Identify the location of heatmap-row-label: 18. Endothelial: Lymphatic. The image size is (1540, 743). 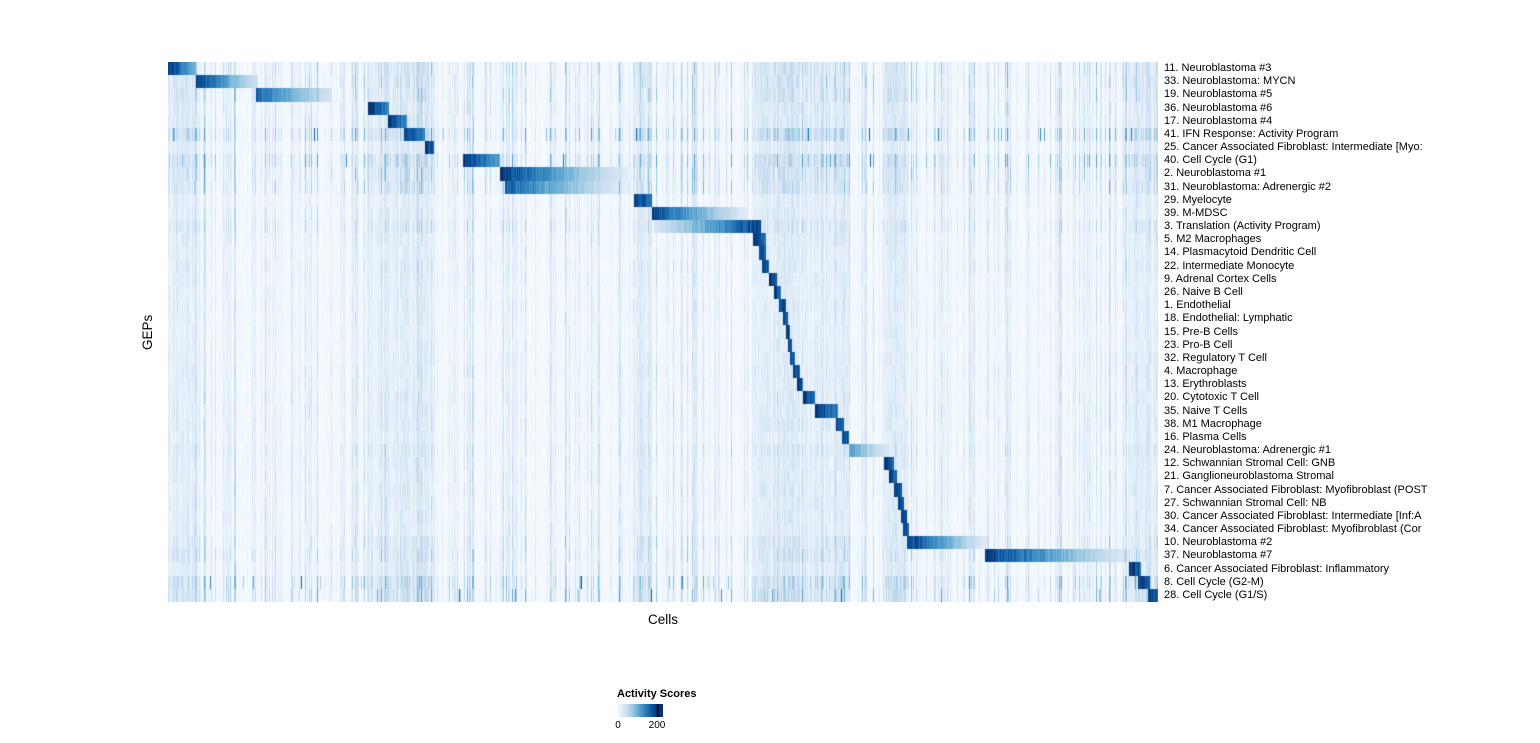
(1228, 318).